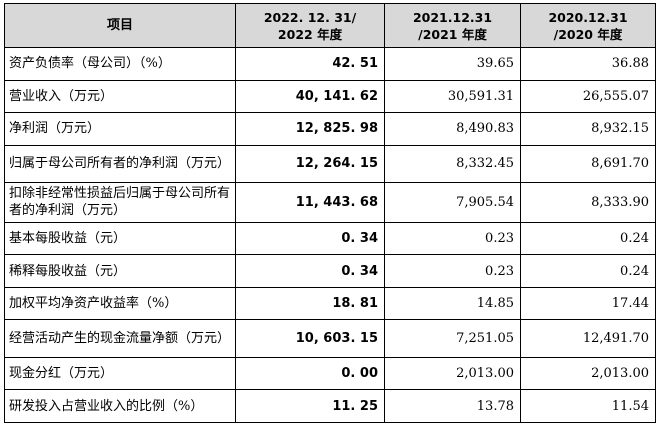 This screenshot has width=660, height=427. I want to click on header-item: 项目, so click(120, 25).